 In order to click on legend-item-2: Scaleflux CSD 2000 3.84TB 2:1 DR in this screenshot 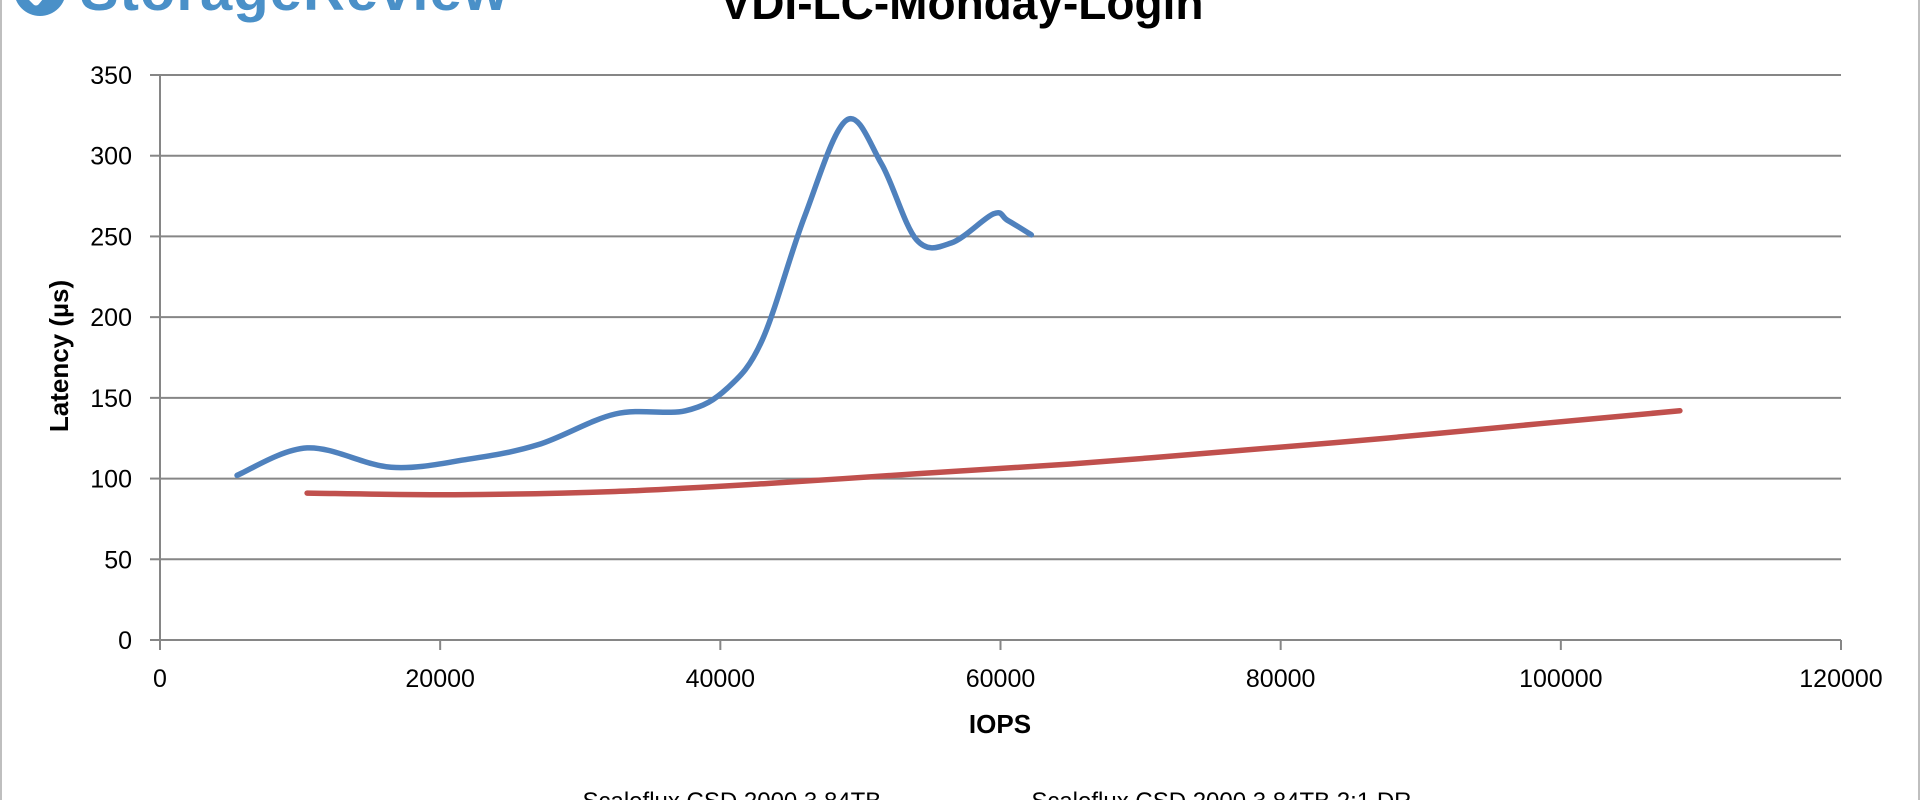, I will do `click(1186, 794)`.